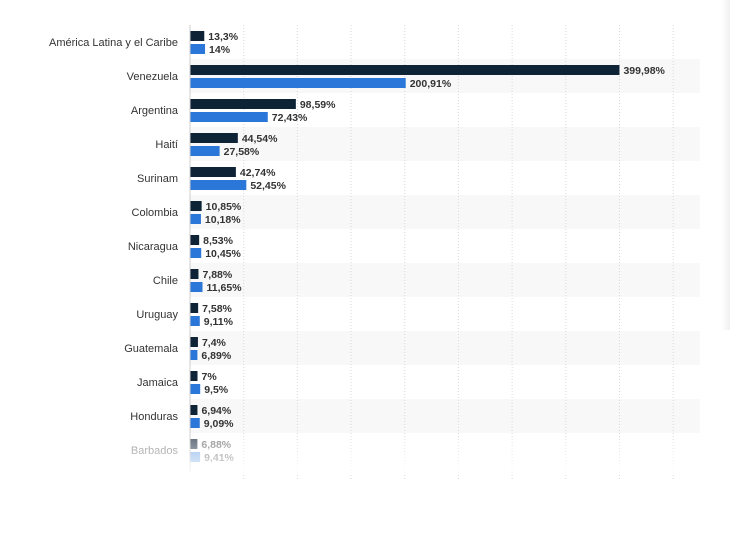 This screenshot has width=730, height=534. Describe the element at coordinates (155, 451) in the screenshot. I see `category-label: Barbados` at that location.